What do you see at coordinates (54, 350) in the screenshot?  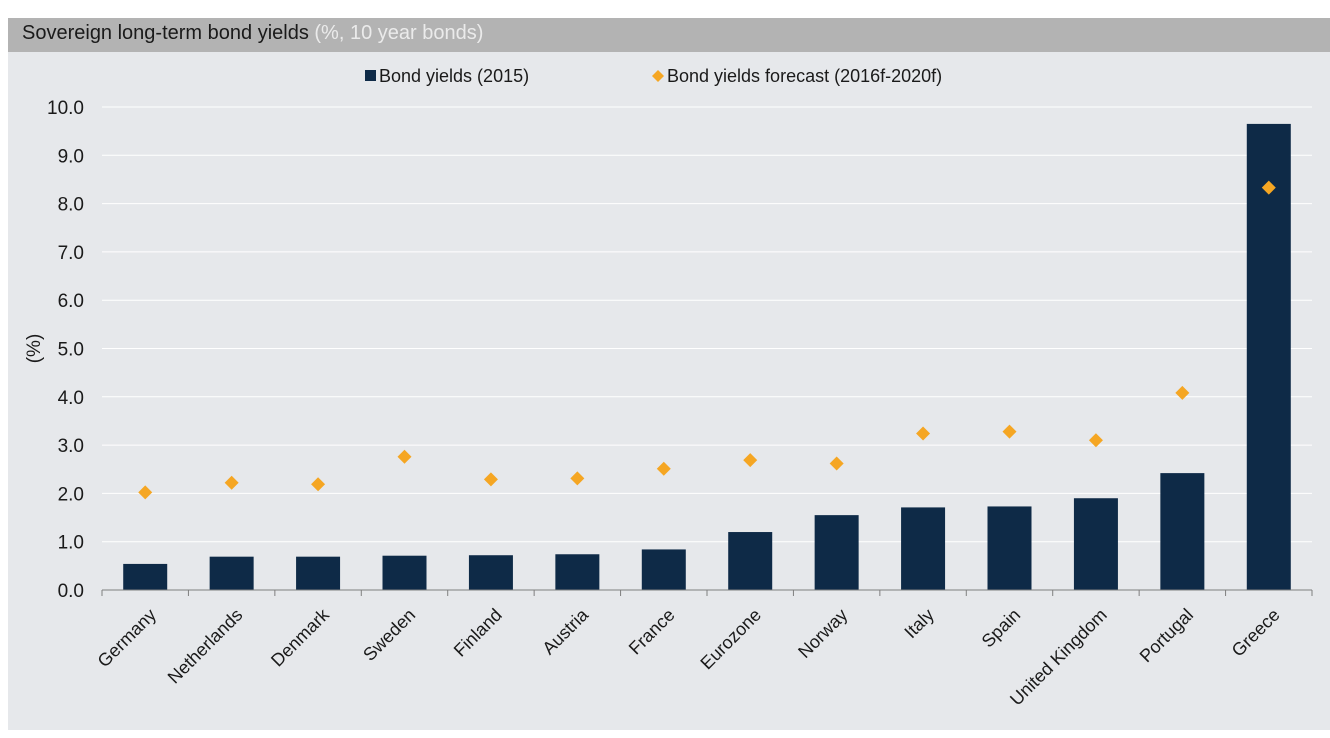 I see `y-axis: 0.0 1.0 2.0 3.0 4.0 5.0 6.0 7.0 8.0 9.0 10.0 (%)` at bounding box center [54, 350].